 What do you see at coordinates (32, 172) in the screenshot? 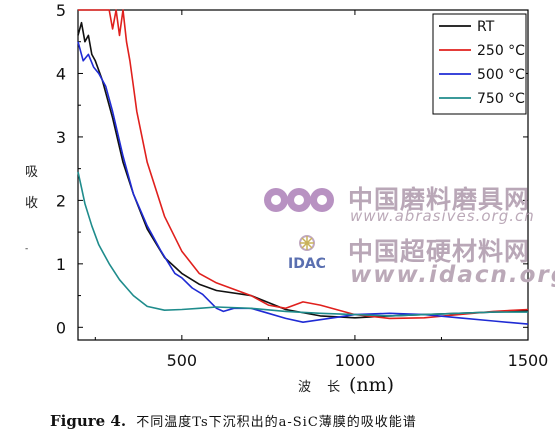
I see `y-axis-label-char-1: 吸` at bounding box center [32, 172].